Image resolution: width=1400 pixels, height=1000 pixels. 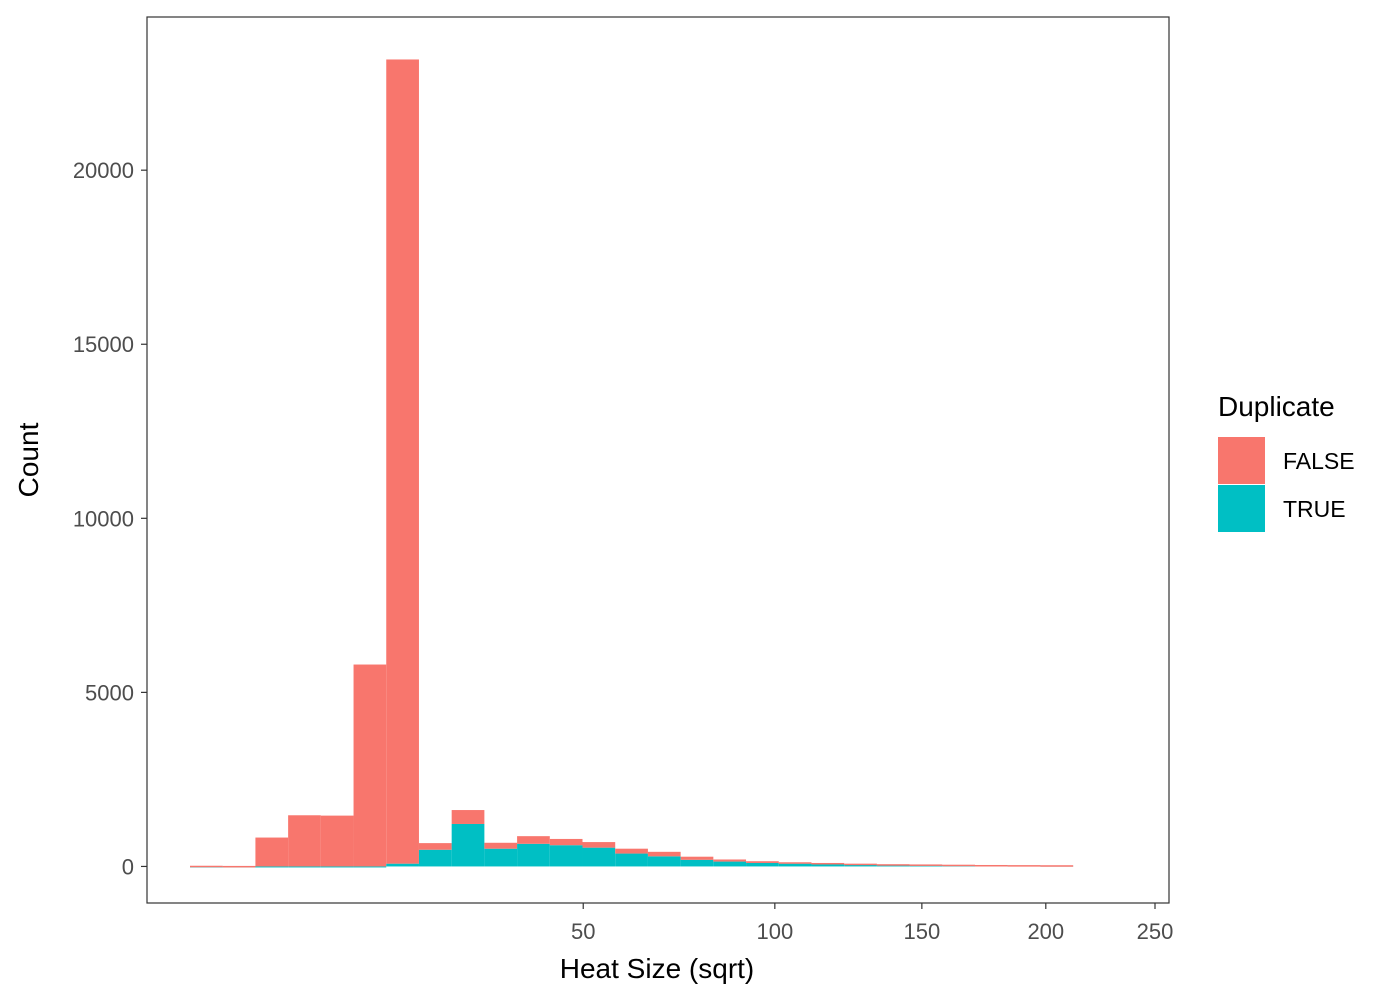 What do you see at coordinates (921, 931) in the screenshot?
I see `x-tick-label: 150` at bounding box center [921, 931].